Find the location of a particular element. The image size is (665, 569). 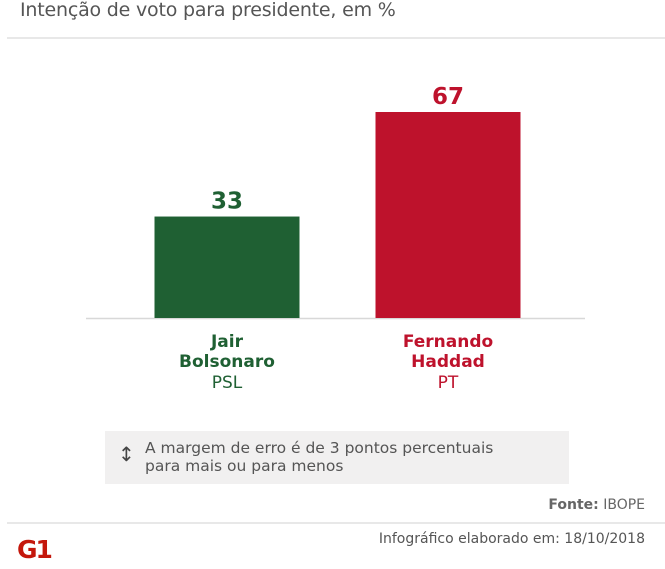

data-label-2: 67 is located at coordinates (448, 97).